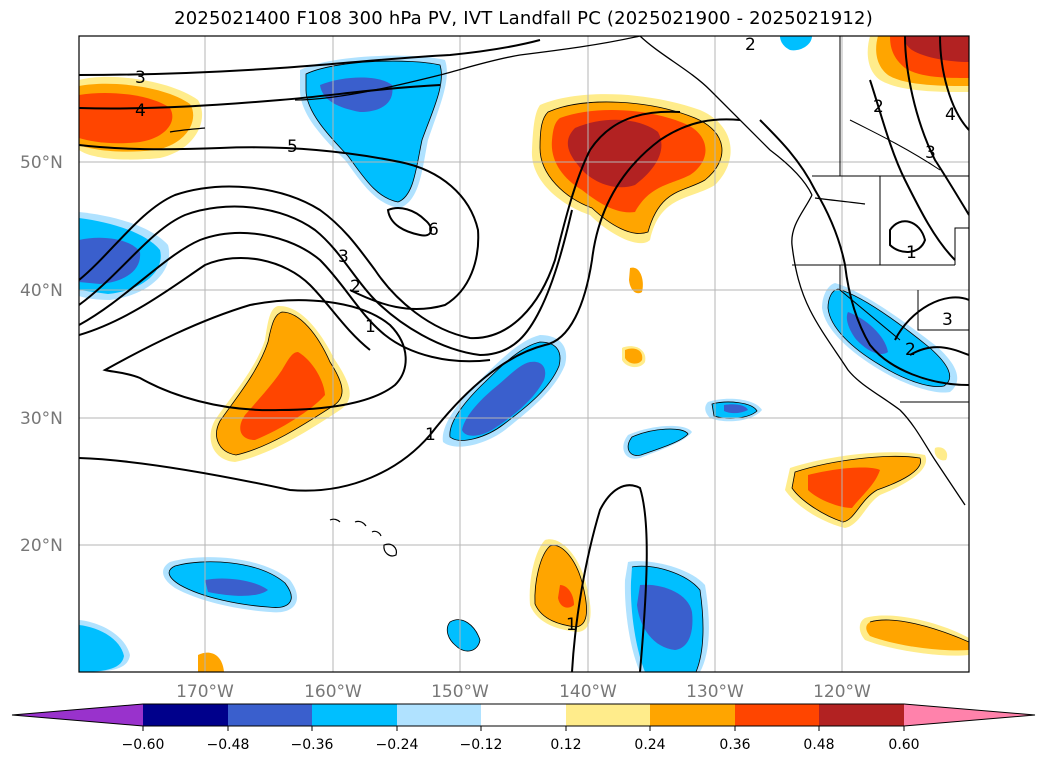  Describe the element at coordinates (397, 745) in the screenshot. I see `colorbar-tick-label: −0.24` at that location.